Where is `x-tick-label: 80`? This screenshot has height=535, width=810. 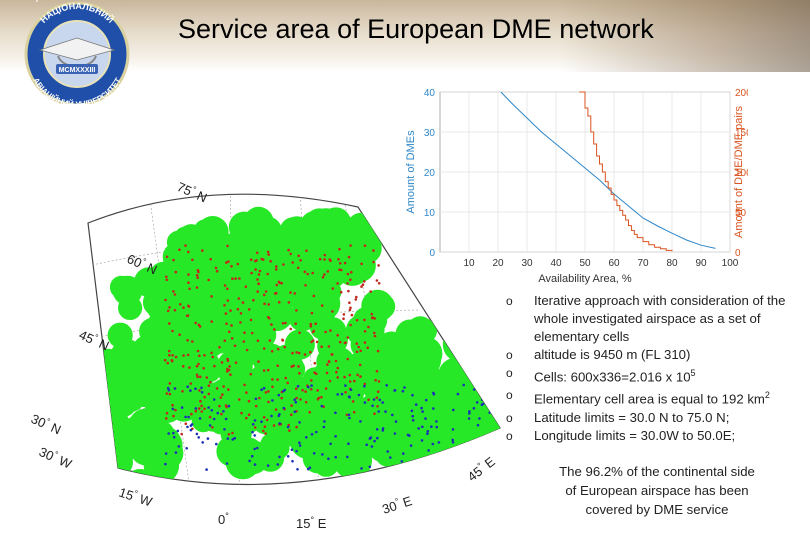
x-tick-label: 80 is located at coordinates (672, 263).